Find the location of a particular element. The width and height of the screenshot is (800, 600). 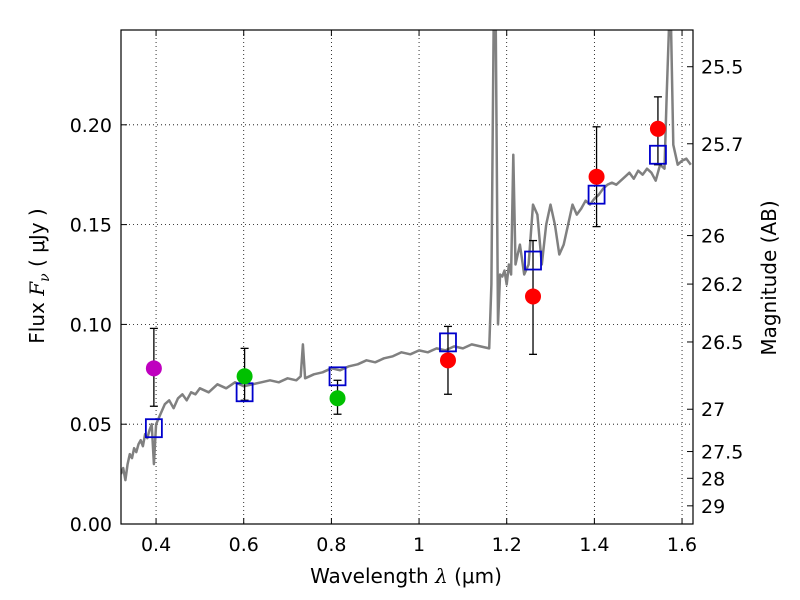

y-tick-label: 0.05 is located at coordinates (91, 425).